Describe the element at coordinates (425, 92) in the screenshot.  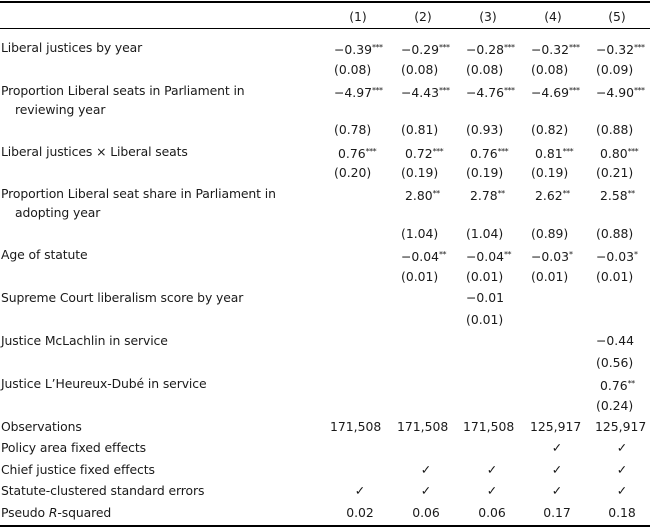
I see `coef-cell: −4.43***` at that location.